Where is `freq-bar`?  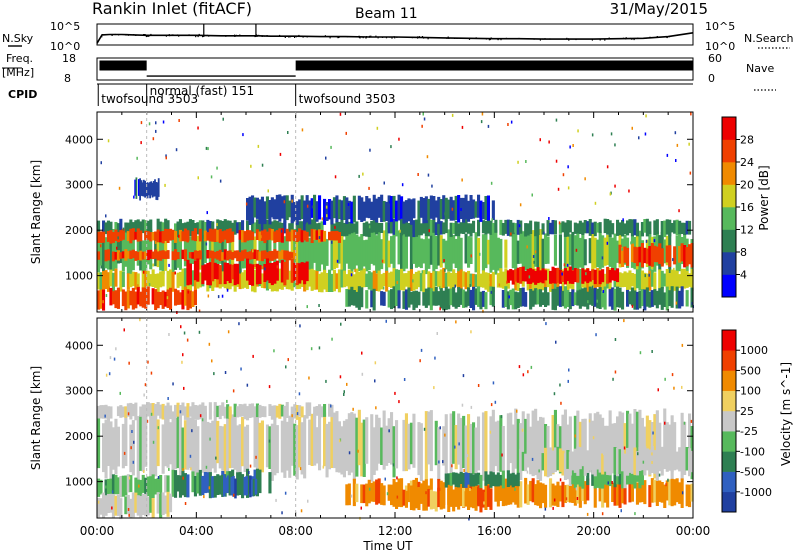
freq-bar is located at coordinates (494, 65).